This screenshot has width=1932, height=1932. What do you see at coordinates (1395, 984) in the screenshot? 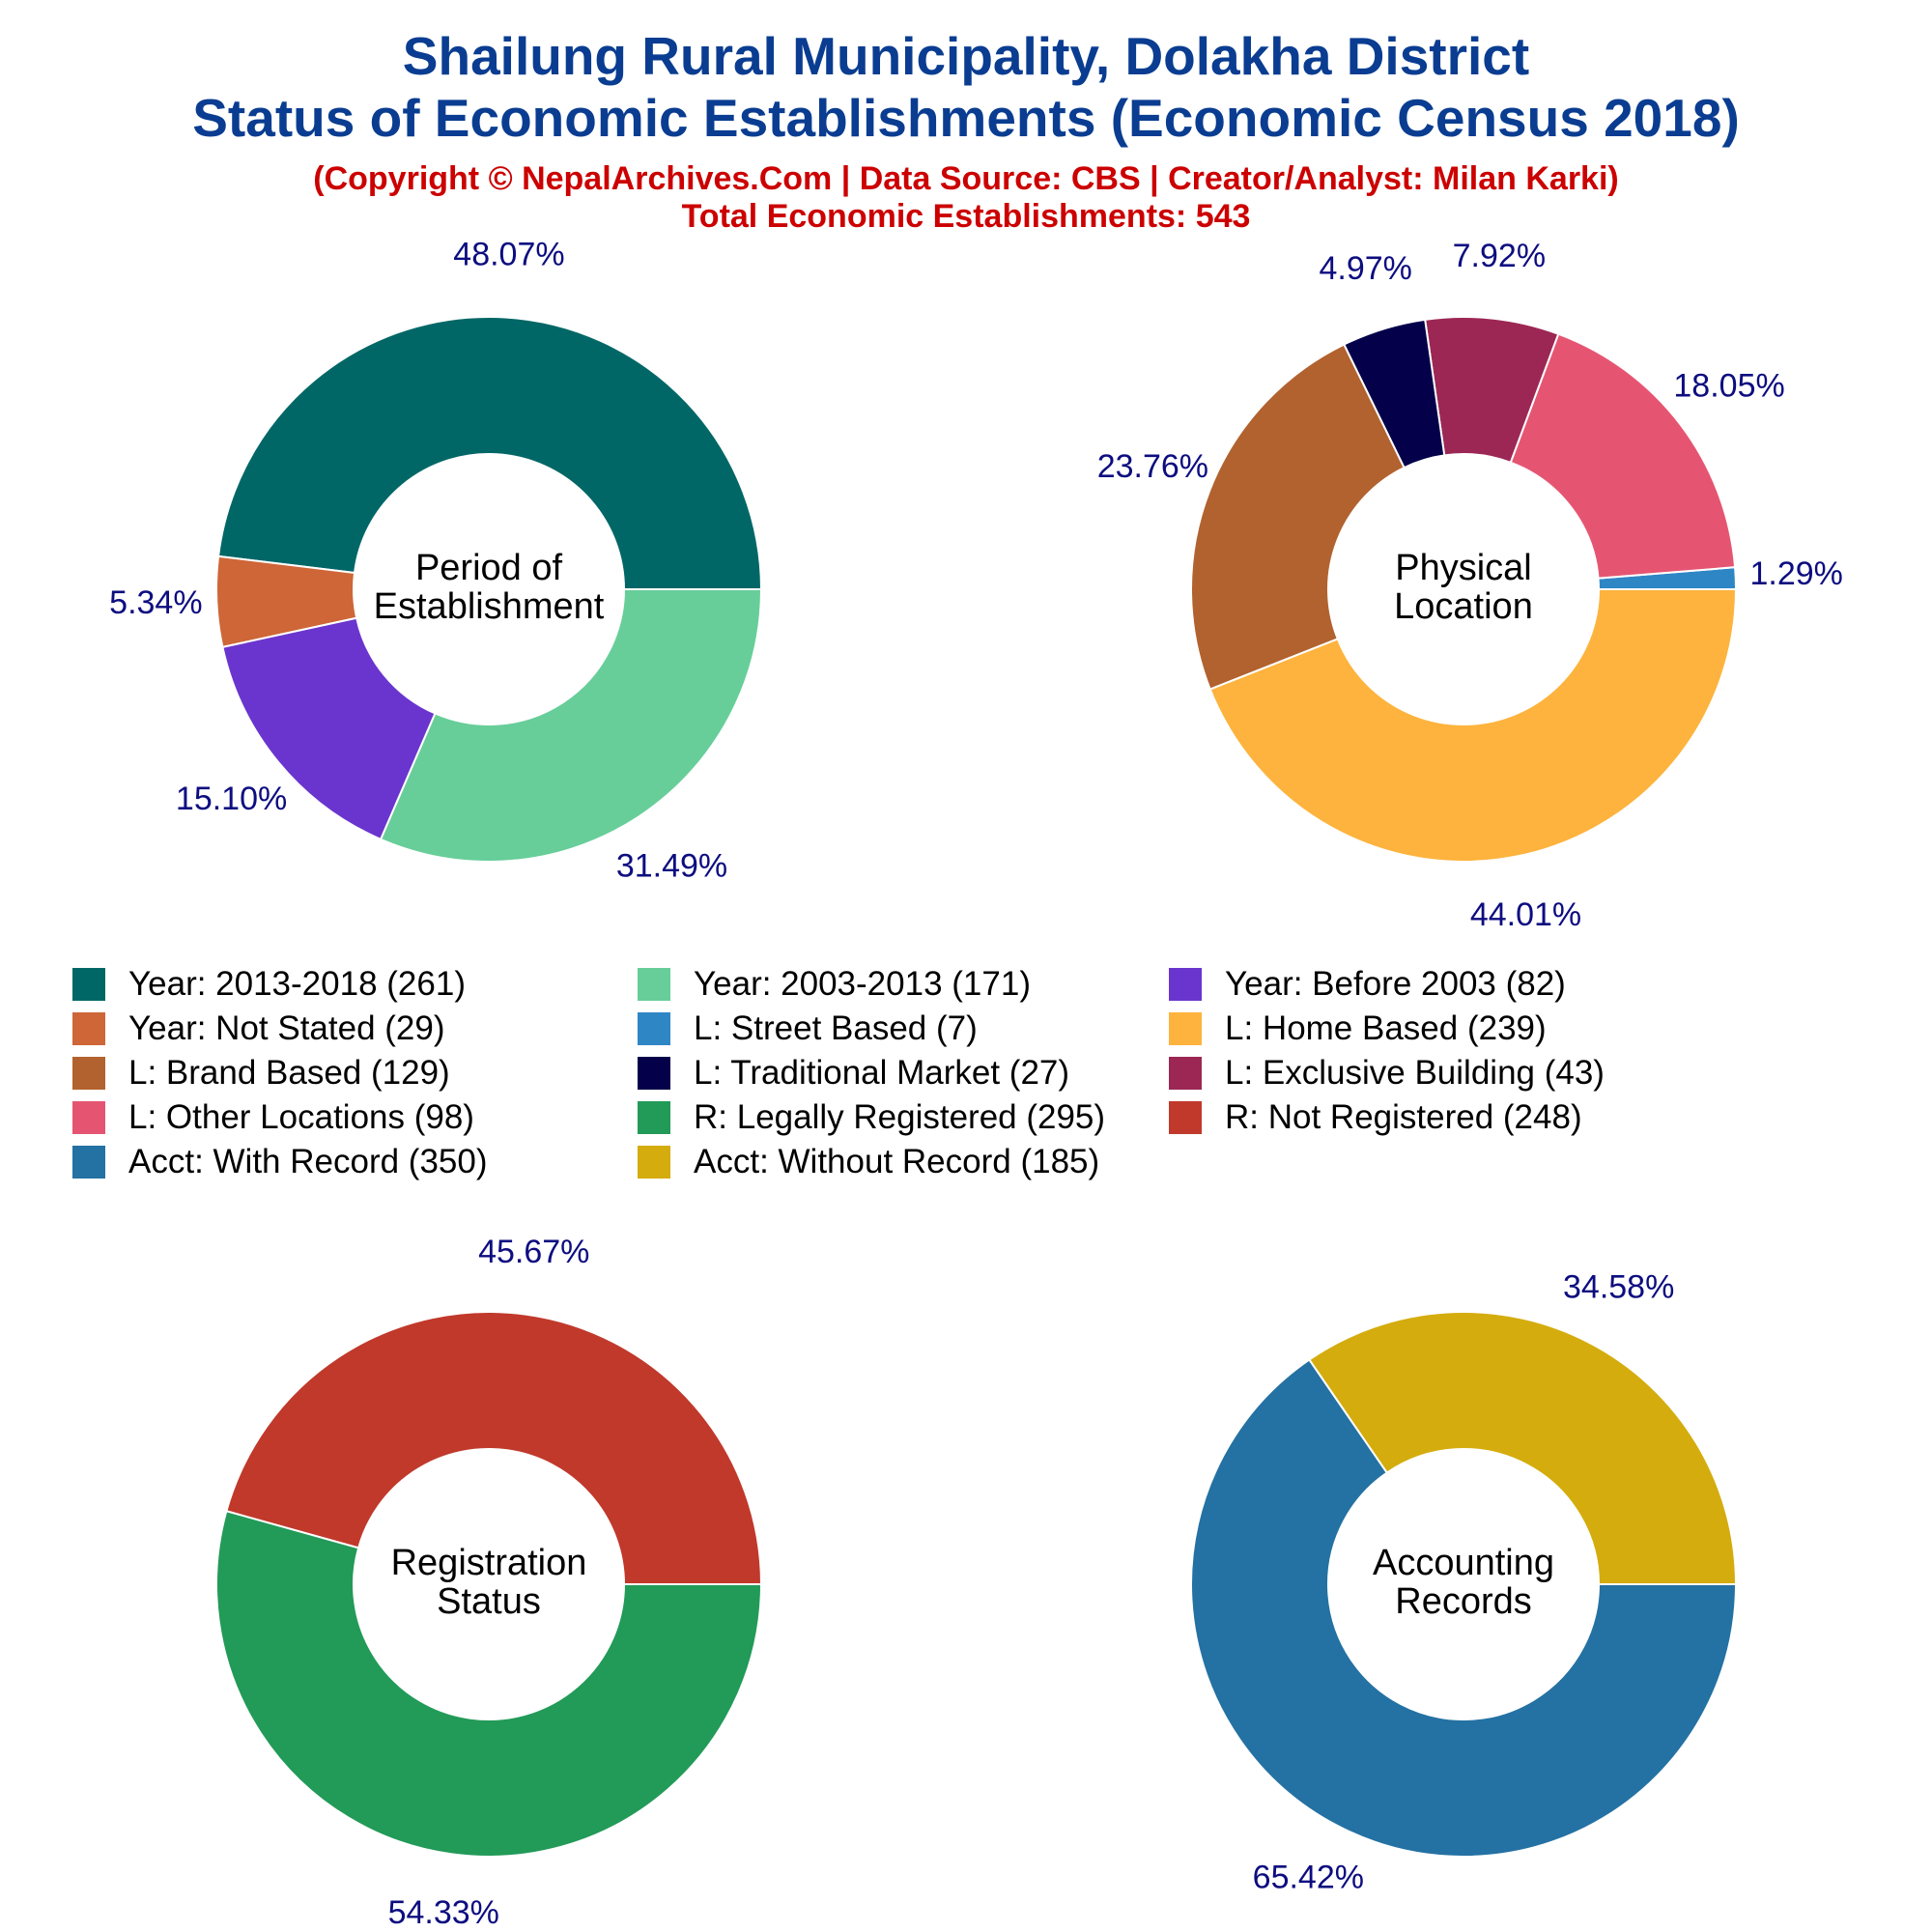
I see `legend-label: Year: Before 2003 (82)` at bounding box center [1395, 984].